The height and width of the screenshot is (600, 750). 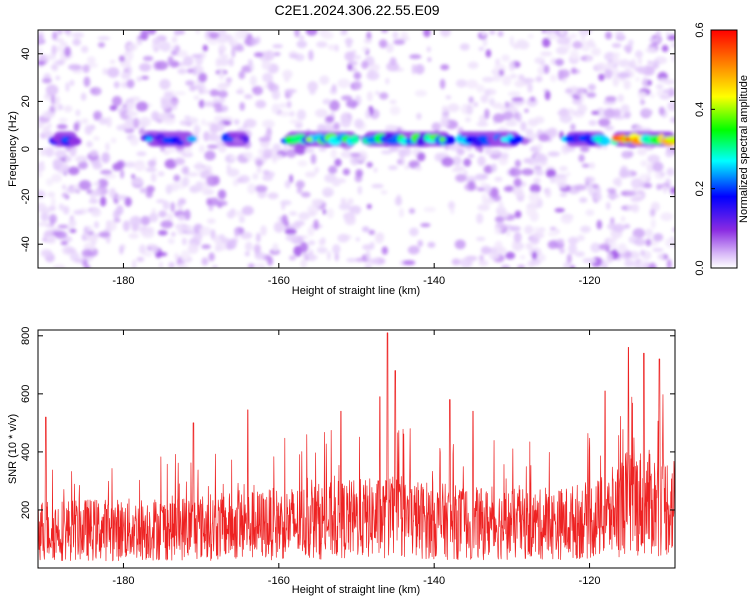 I want to click on band-blob, so click(x=354, y=139).